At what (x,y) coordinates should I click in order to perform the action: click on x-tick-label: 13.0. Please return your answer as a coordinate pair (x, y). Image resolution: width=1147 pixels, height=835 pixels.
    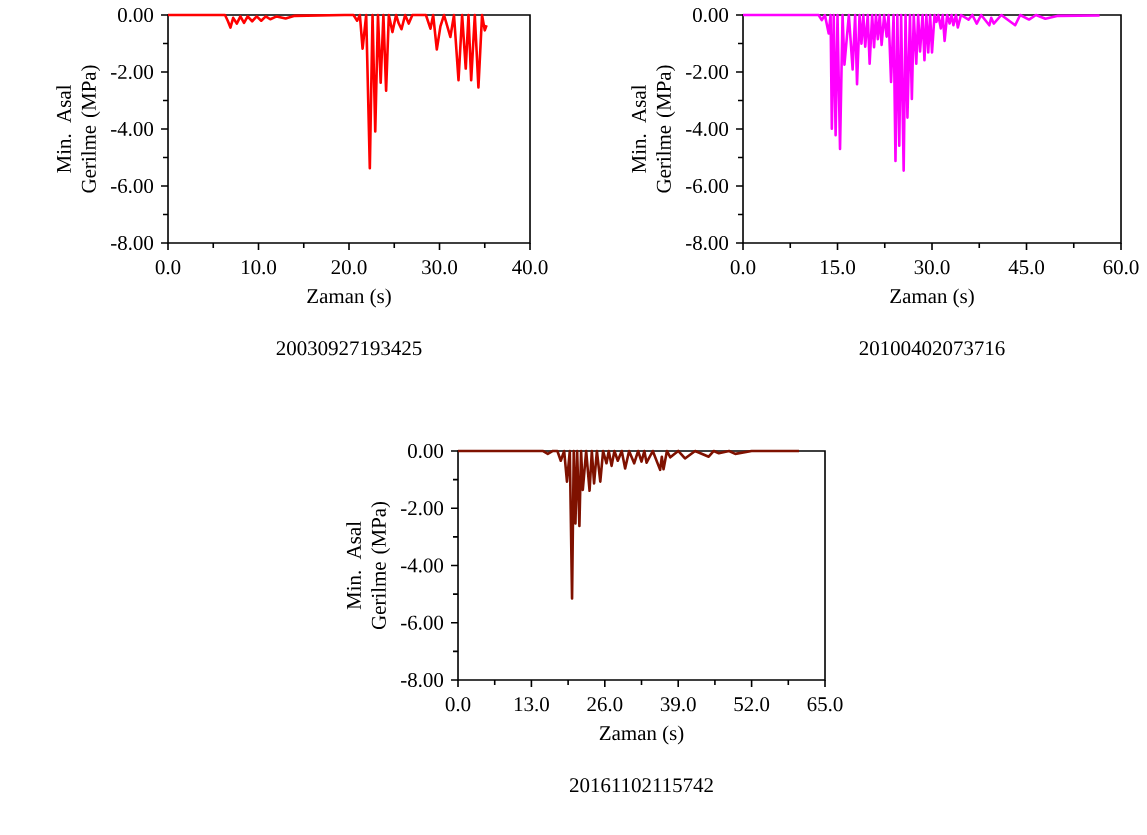
    Looking at the image, I should click on (531, 704).